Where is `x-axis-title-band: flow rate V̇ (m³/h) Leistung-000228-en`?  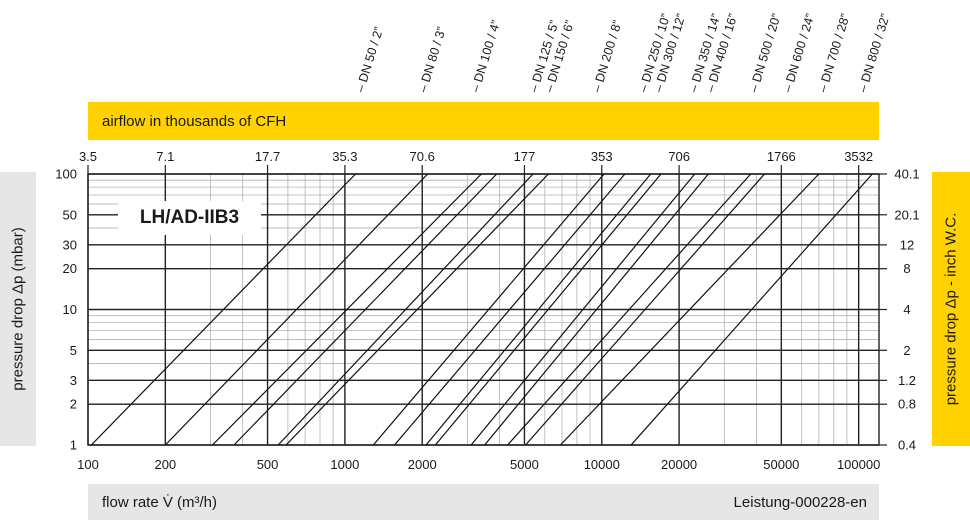 x-axis-title-band: flow rate V̇ (m³/h) Leistung-000228-en is located at coordinates (483, 502).